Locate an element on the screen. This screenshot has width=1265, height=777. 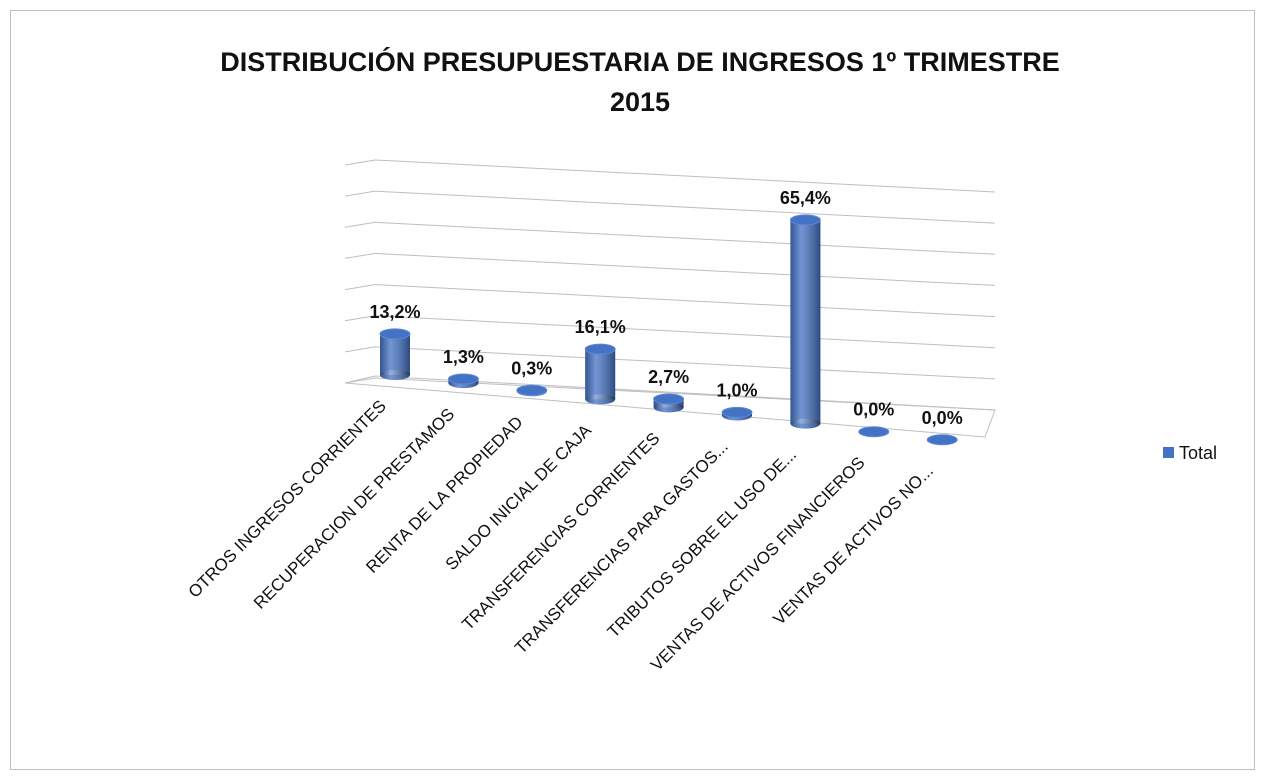
data-label: 65,4% is located at coordinates (805, 198).